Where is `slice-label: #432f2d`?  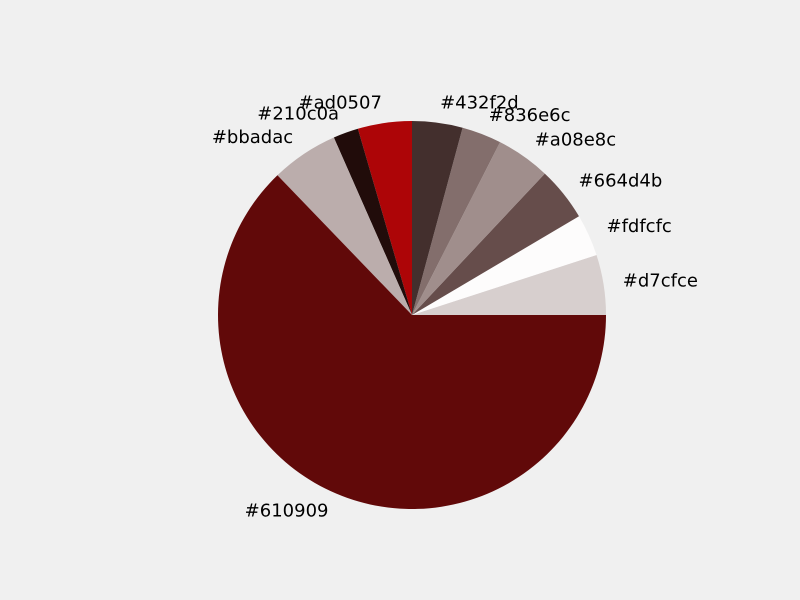 slice-label: #432f2d is located at coordinates (479, 102).